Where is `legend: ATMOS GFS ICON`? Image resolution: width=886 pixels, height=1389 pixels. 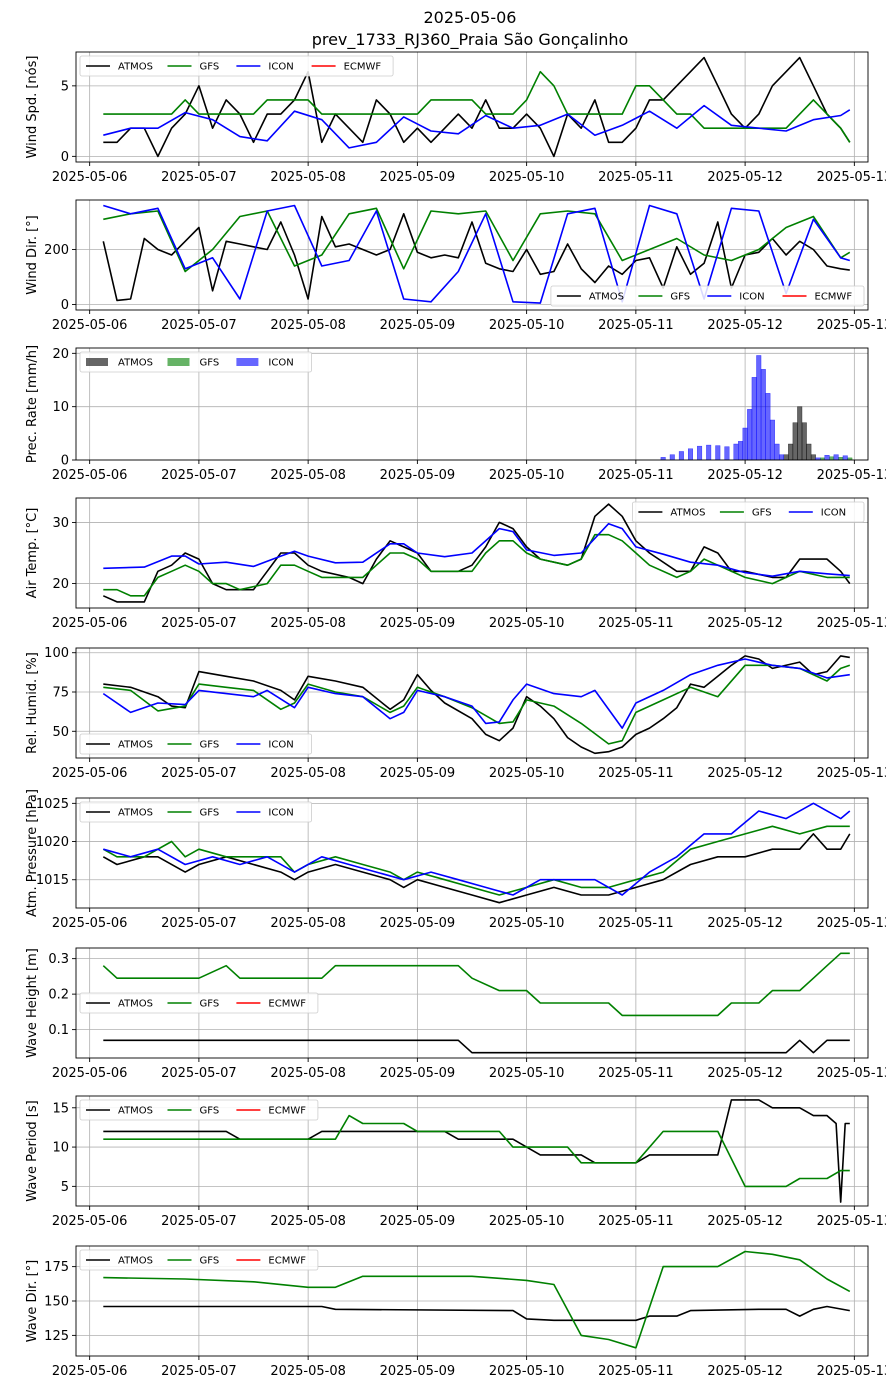
legend: ATMOS GFS ICON is located at coordinates (196, 744).